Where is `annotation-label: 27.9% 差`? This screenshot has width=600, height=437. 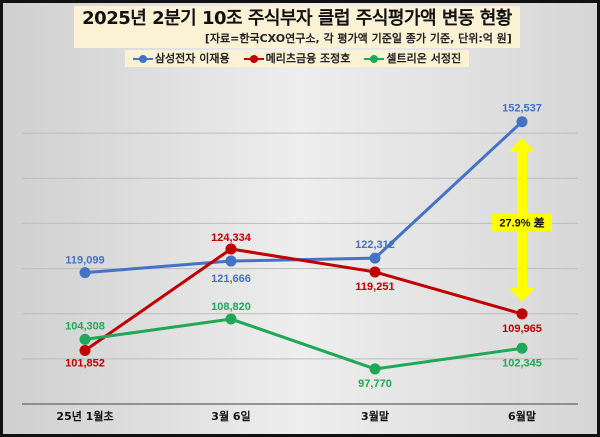
annotation-label: 27.9% 差 is located at coordinates (521, 223).